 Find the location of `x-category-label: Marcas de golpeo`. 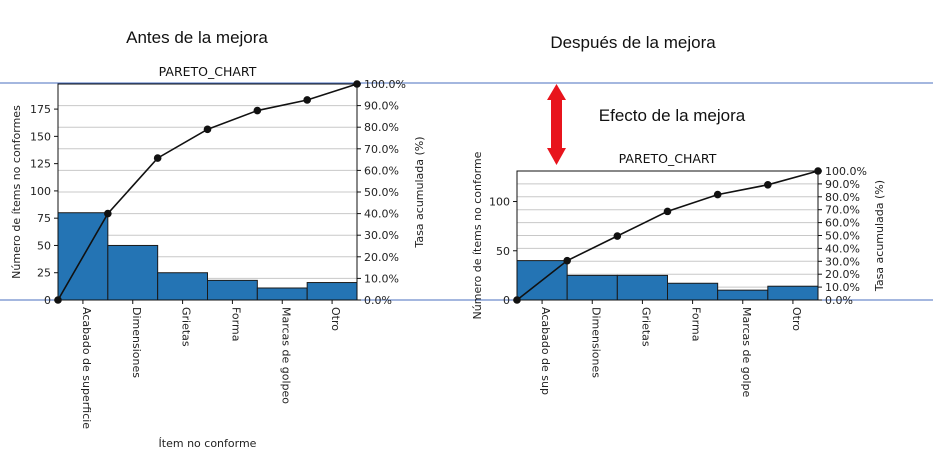

x-category-label: Marcas de golpeo is located at coordinates (285, 355).